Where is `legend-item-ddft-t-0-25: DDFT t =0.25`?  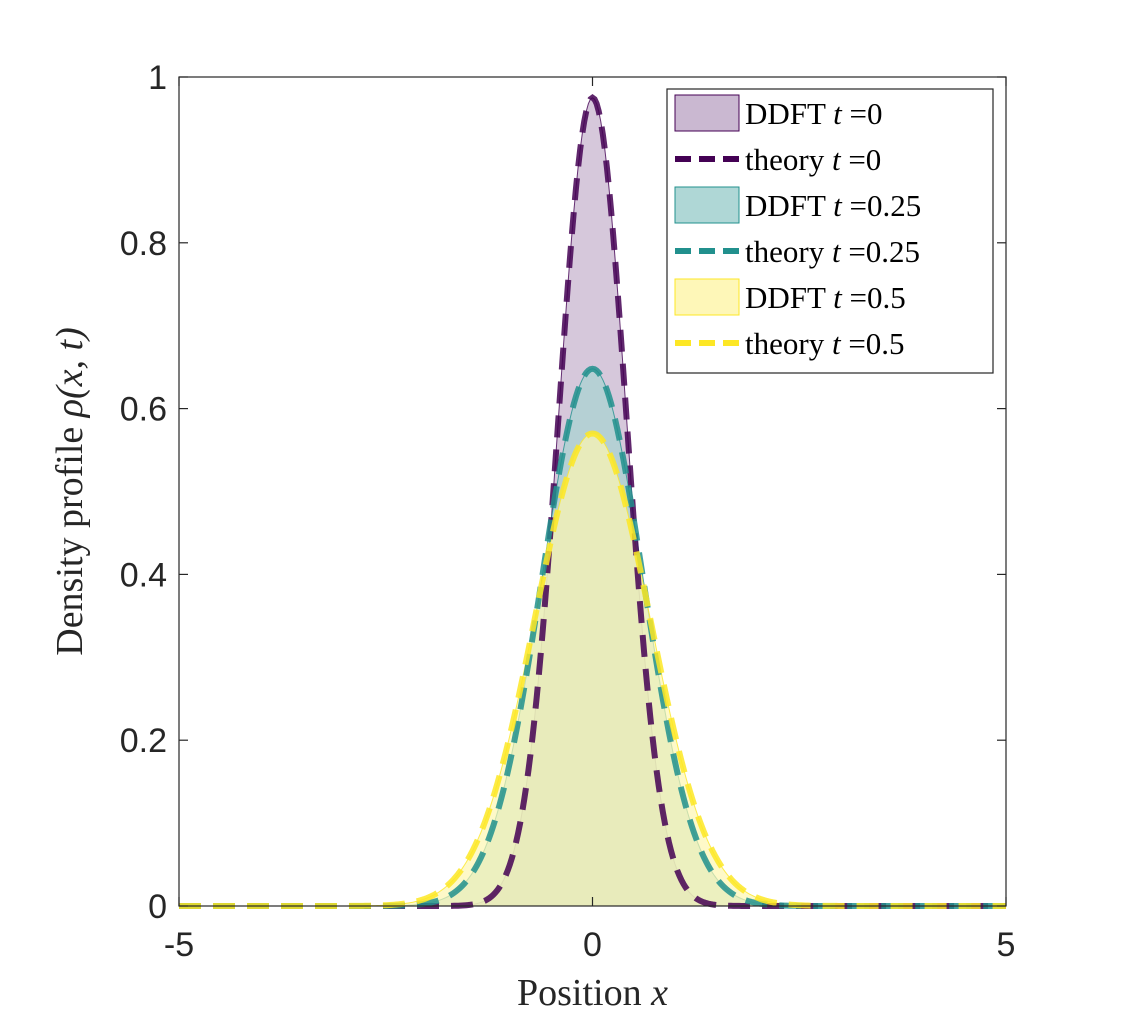 legend-item-ddft-t-0-25: DDFT t =0.25 is located at coordinates (797, 205).